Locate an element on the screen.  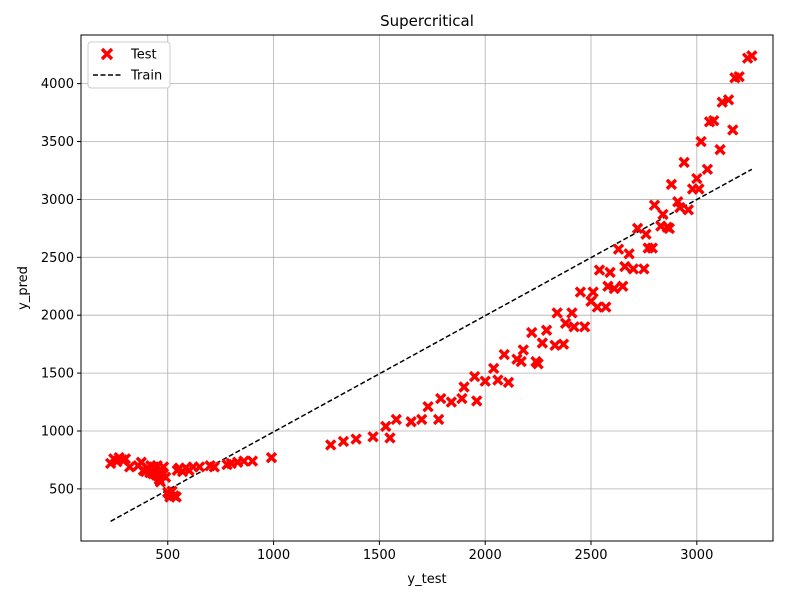
legend-x-icon is located at coordinates (107, 54).